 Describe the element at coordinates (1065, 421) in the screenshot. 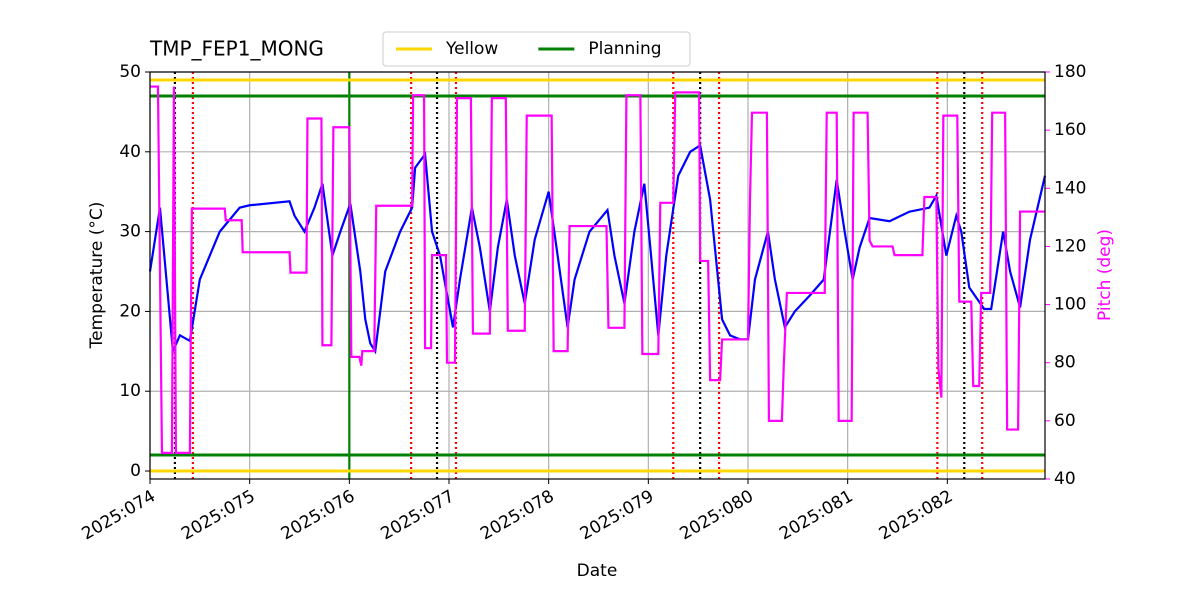

I see `y2-tick-label: 60` at that location.